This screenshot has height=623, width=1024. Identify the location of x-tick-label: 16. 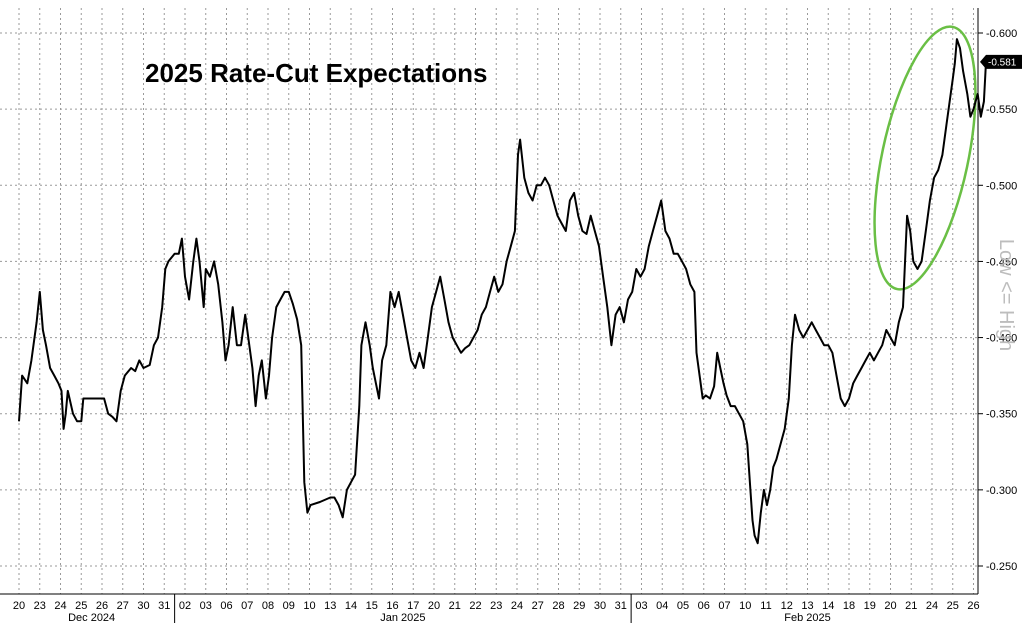
(392, 606).